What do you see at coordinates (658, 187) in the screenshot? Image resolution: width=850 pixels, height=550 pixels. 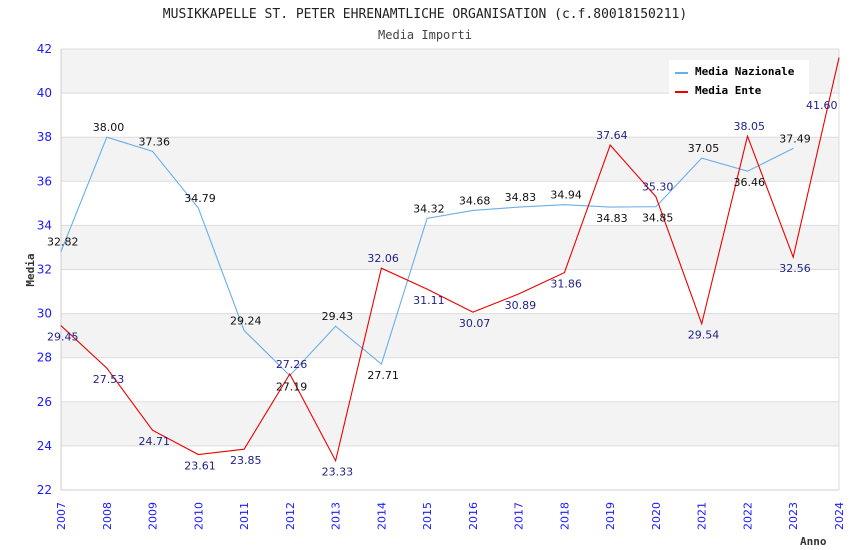 I see `data-label-media-ente: 35.30` at bounding box center [658, 187].